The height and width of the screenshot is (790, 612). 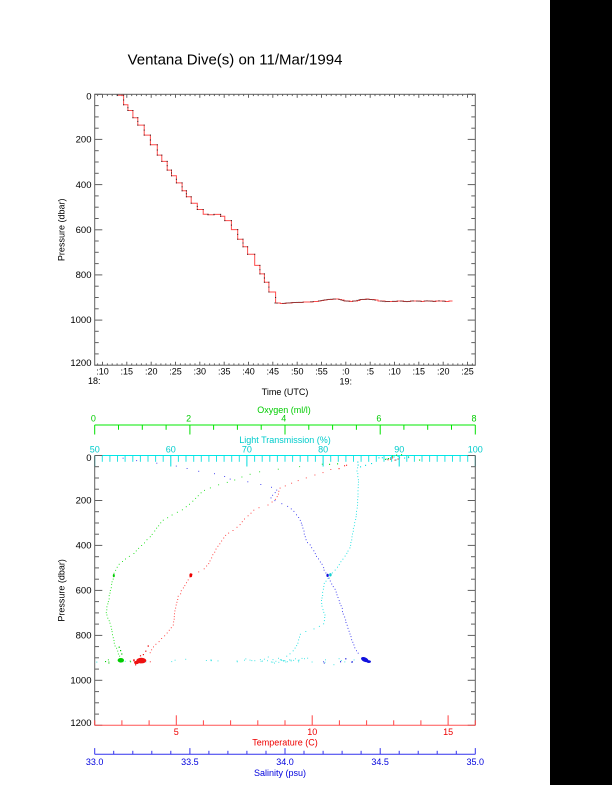 What do you see at coordinates (297, 371) in the screenshot?
I see `svg-text: :50` at bounding box center [297, 371].